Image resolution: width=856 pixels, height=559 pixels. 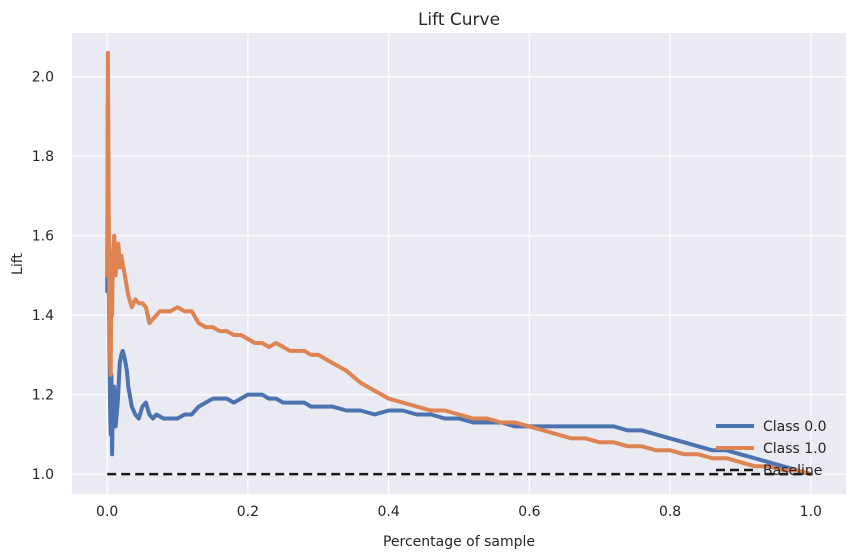 I want to click on x-axis-label: Percentage of sample, so click(x=459, y=542).